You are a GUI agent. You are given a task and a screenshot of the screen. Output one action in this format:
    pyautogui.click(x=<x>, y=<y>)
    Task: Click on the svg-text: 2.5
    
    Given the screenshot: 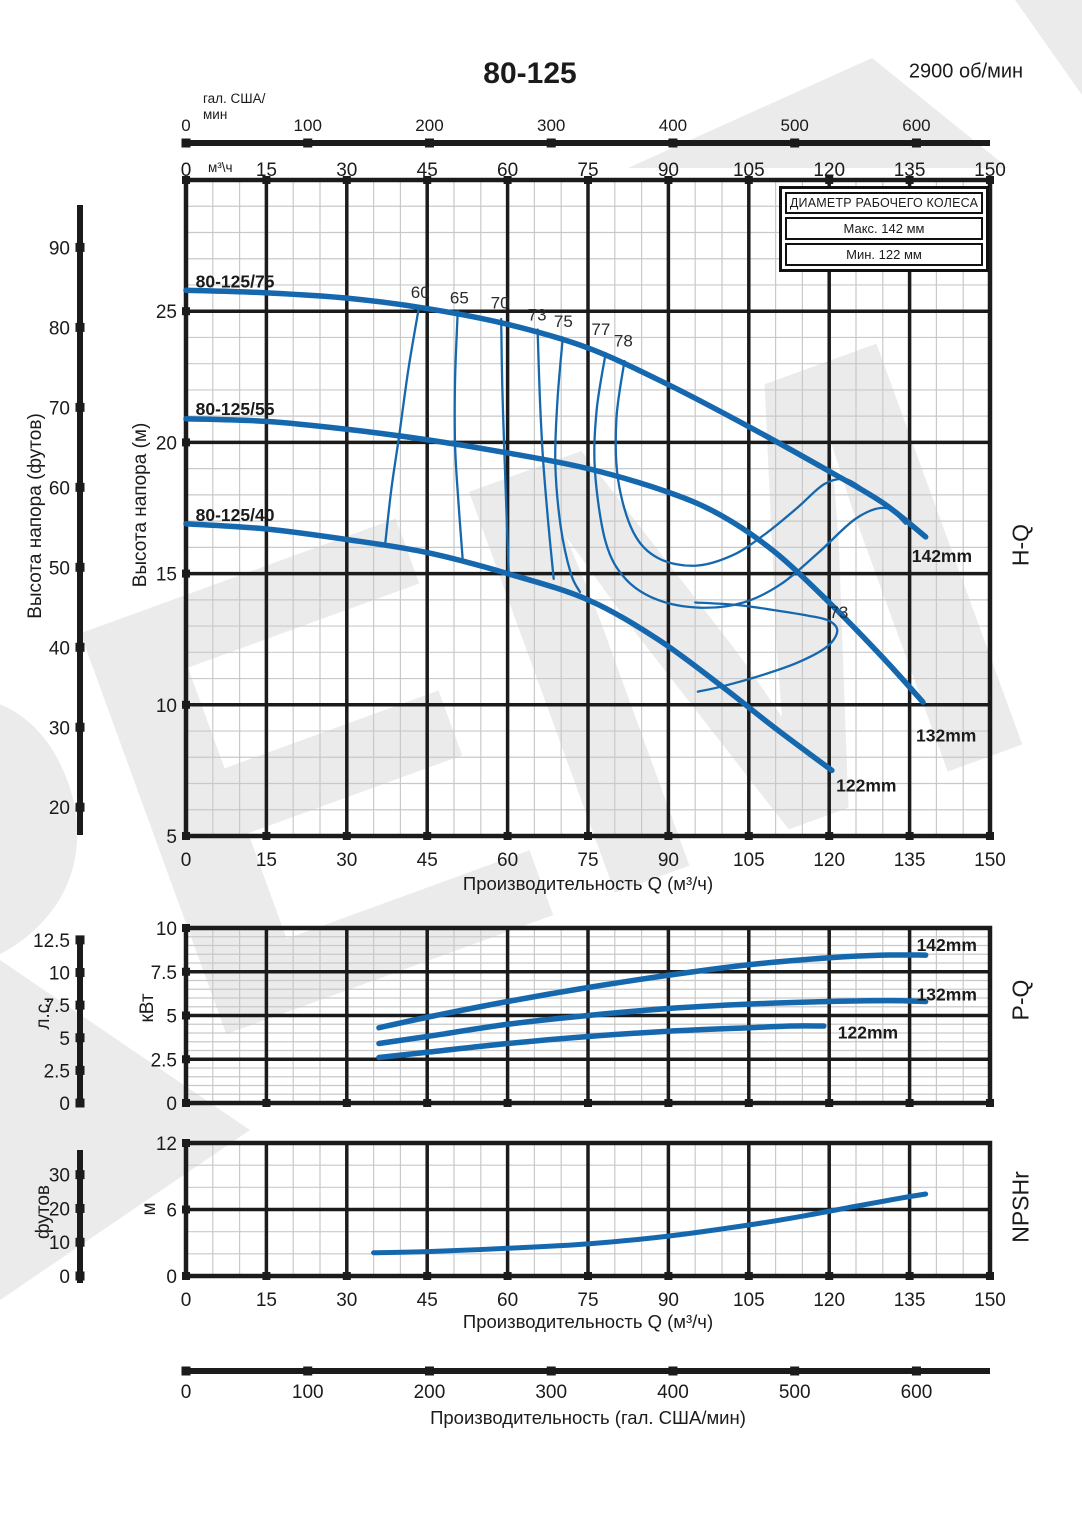 What is the action you would take?
    pyautogui.click(x=164, y=1060)
    